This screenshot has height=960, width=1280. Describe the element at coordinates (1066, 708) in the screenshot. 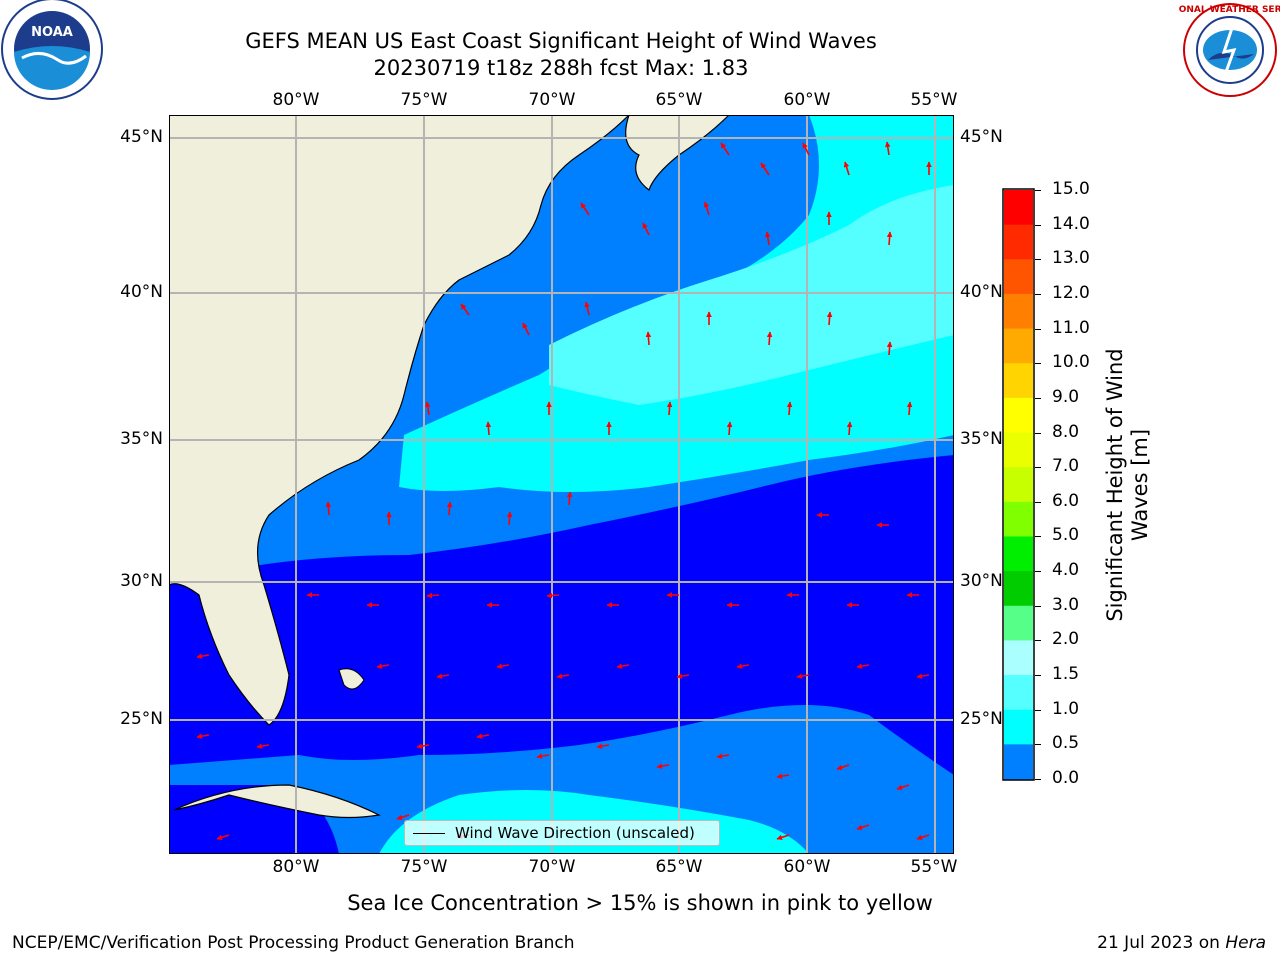

I see `colorbar-tick-label: 1.0` at that location.